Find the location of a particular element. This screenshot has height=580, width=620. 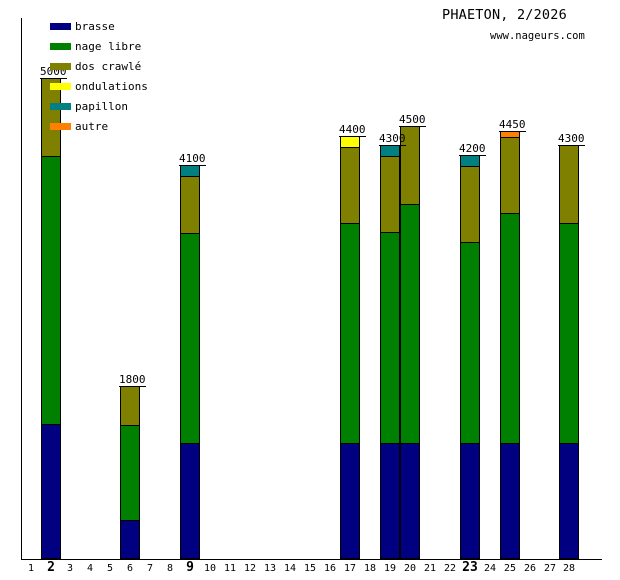

x-axis-label-day-12: 12 is located at coordinates (250, 568).